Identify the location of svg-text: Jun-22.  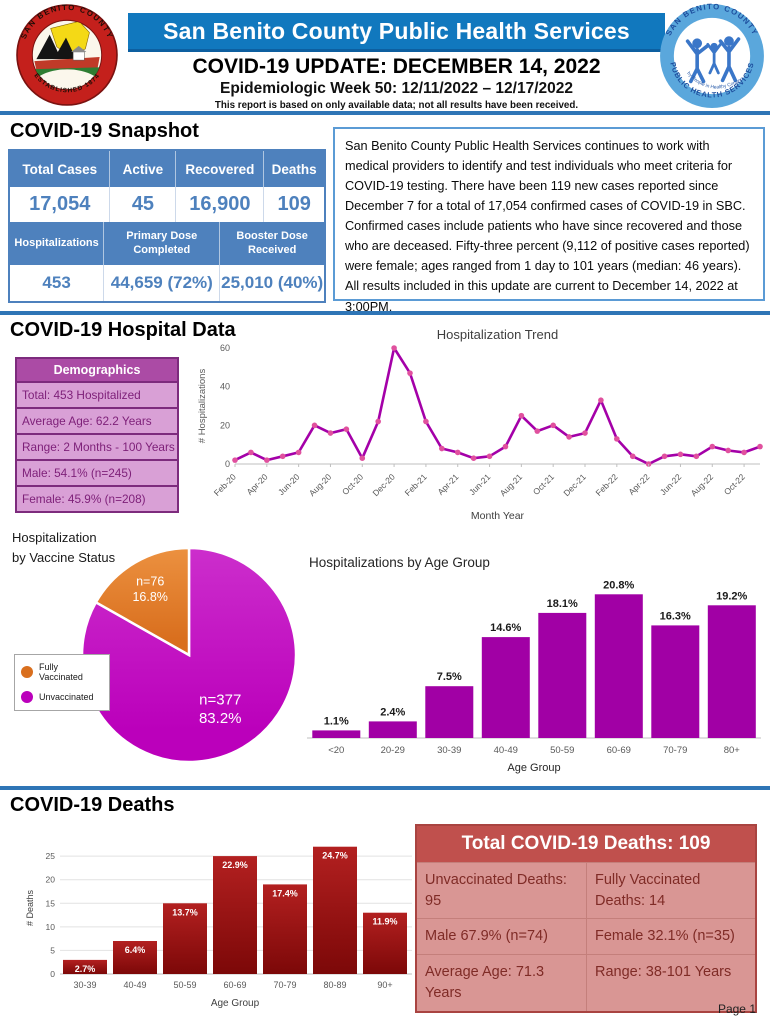
(671, 485).